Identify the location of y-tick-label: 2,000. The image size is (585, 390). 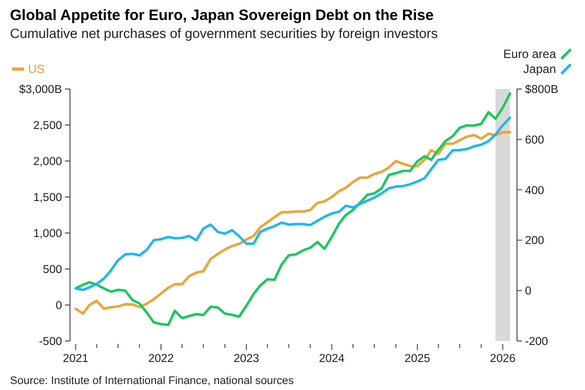
(47, 162).